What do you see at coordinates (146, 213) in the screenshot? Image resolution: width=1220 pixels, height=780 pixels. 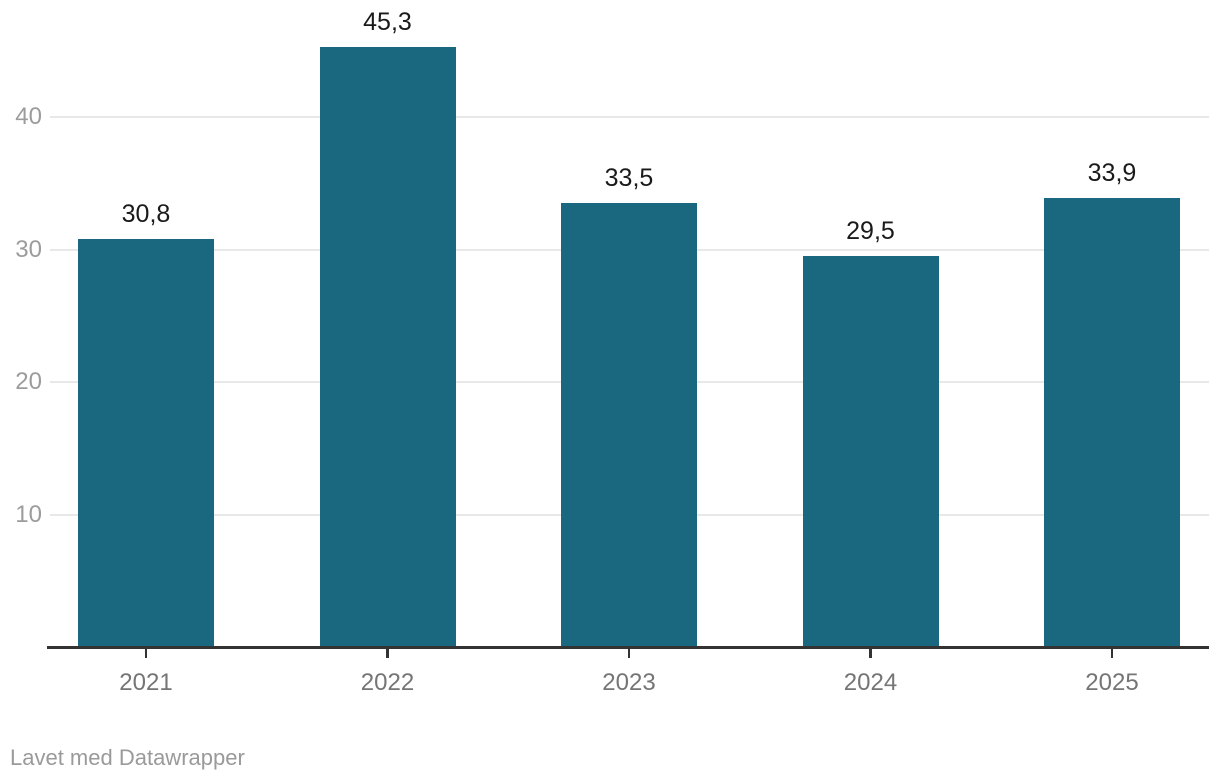 I see `bar-value-label: 30,8` at bounding box center [146, 213].